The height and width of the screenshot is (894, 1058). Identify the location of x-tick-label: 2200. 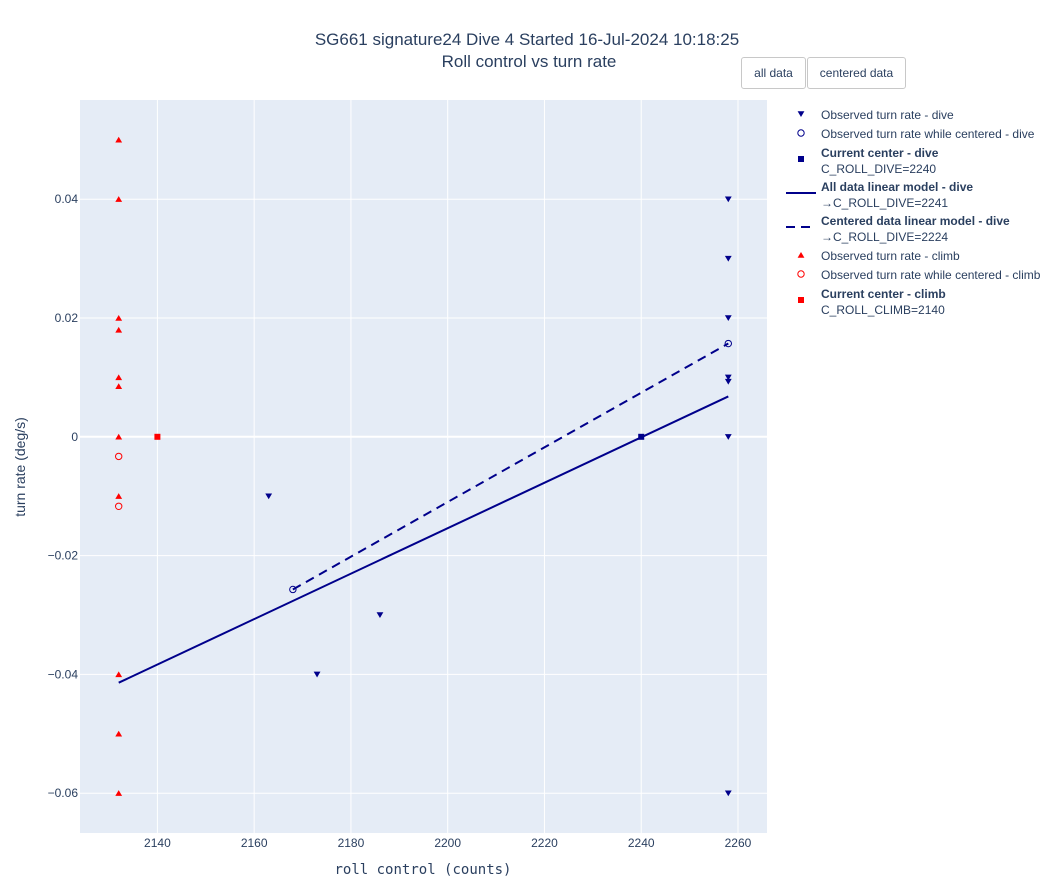
(447, 843).